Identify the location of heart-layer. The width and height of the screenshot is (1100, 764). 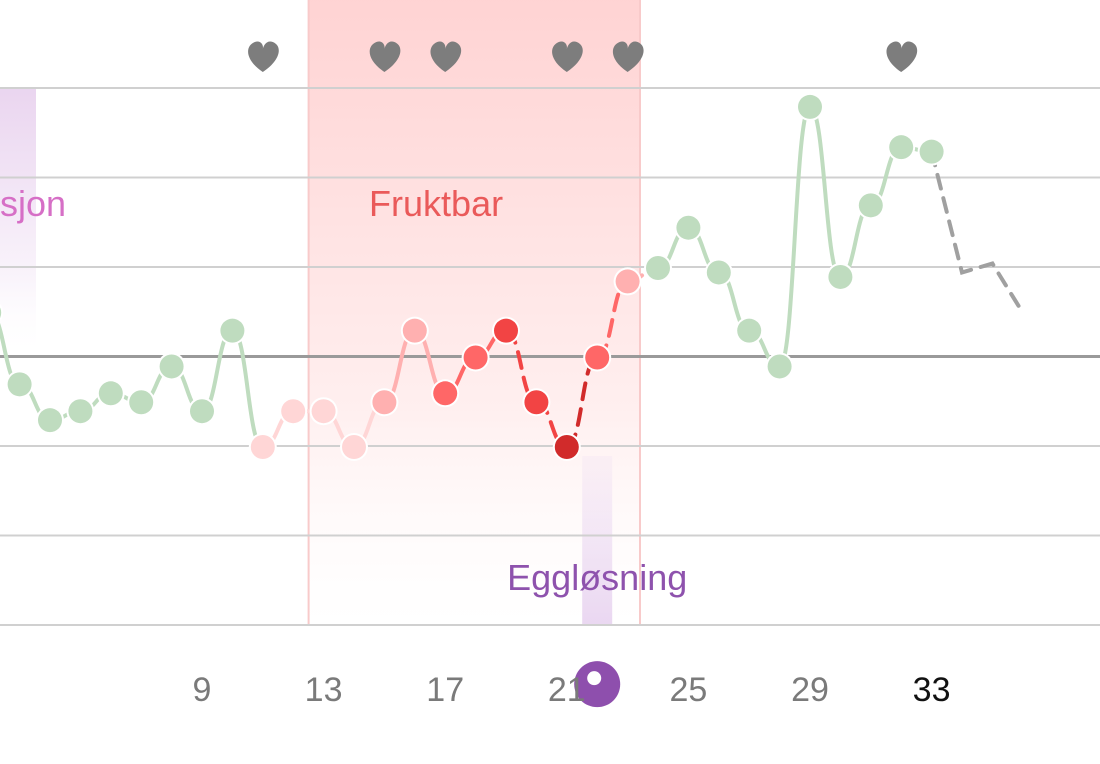
(583, 56).